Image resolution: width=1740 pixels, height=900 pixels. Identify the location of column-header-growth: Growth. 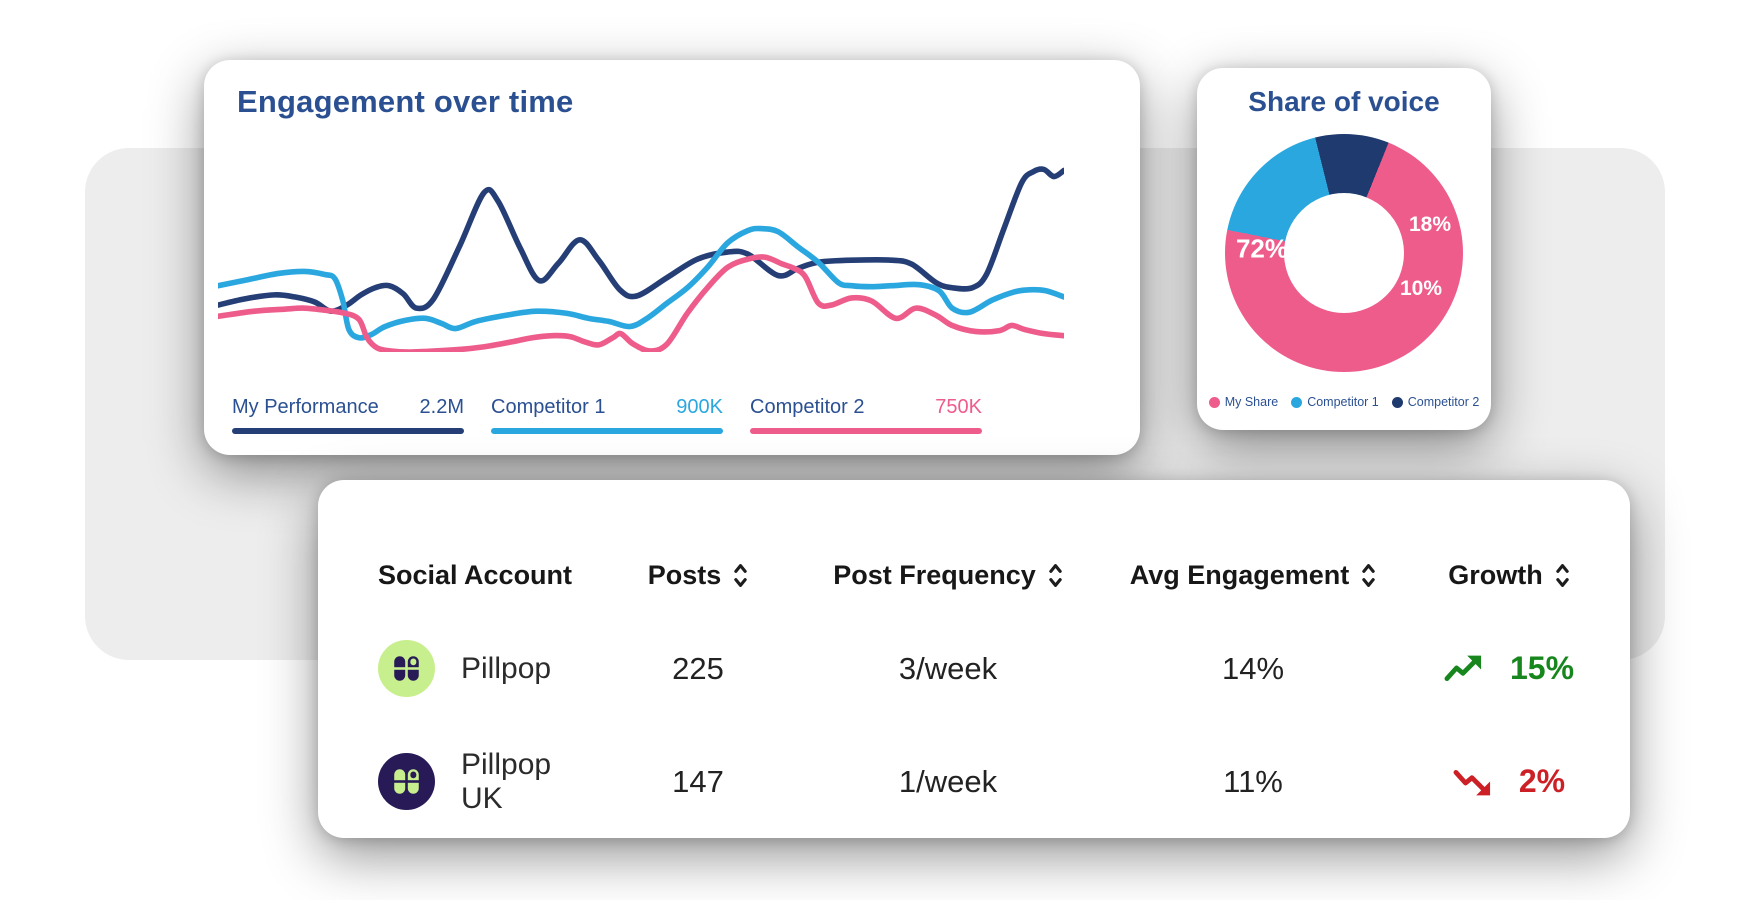
(1509, 575).